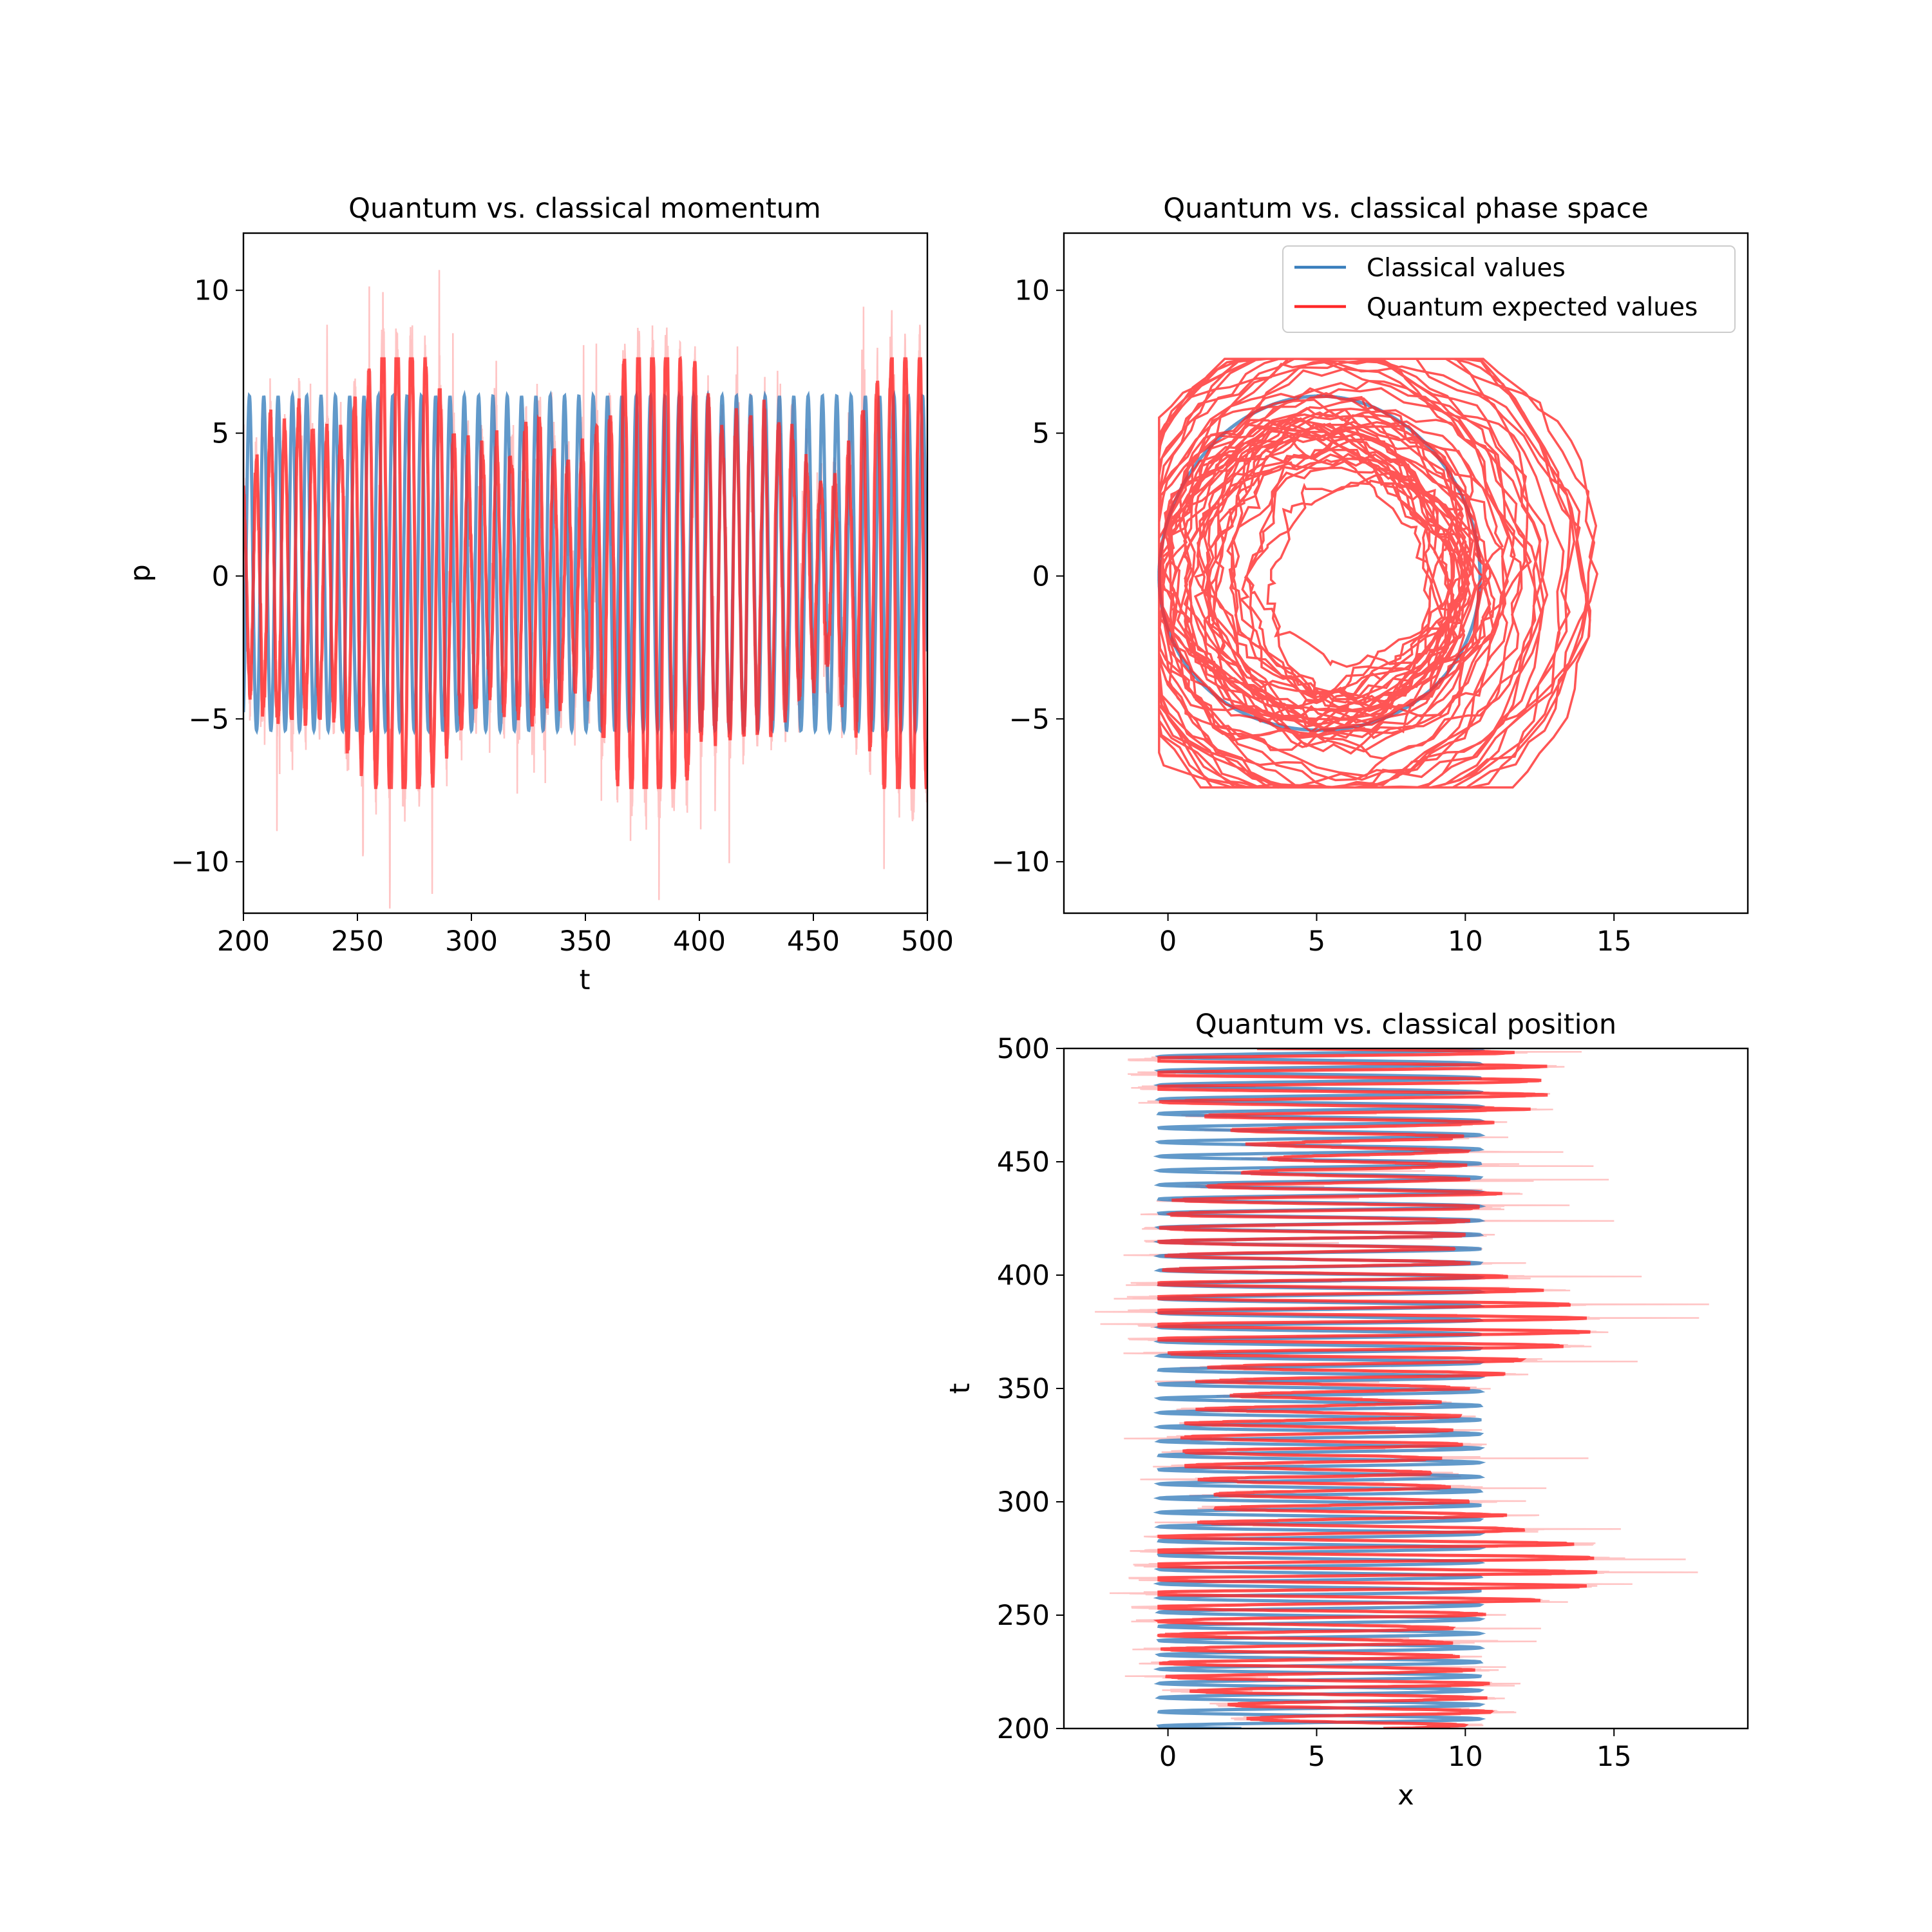  What do you see at coordinates (1465, 942) in the screenshot?
I see `phase-space-x-tick-label: 10` at bounding box center [1465, 942].